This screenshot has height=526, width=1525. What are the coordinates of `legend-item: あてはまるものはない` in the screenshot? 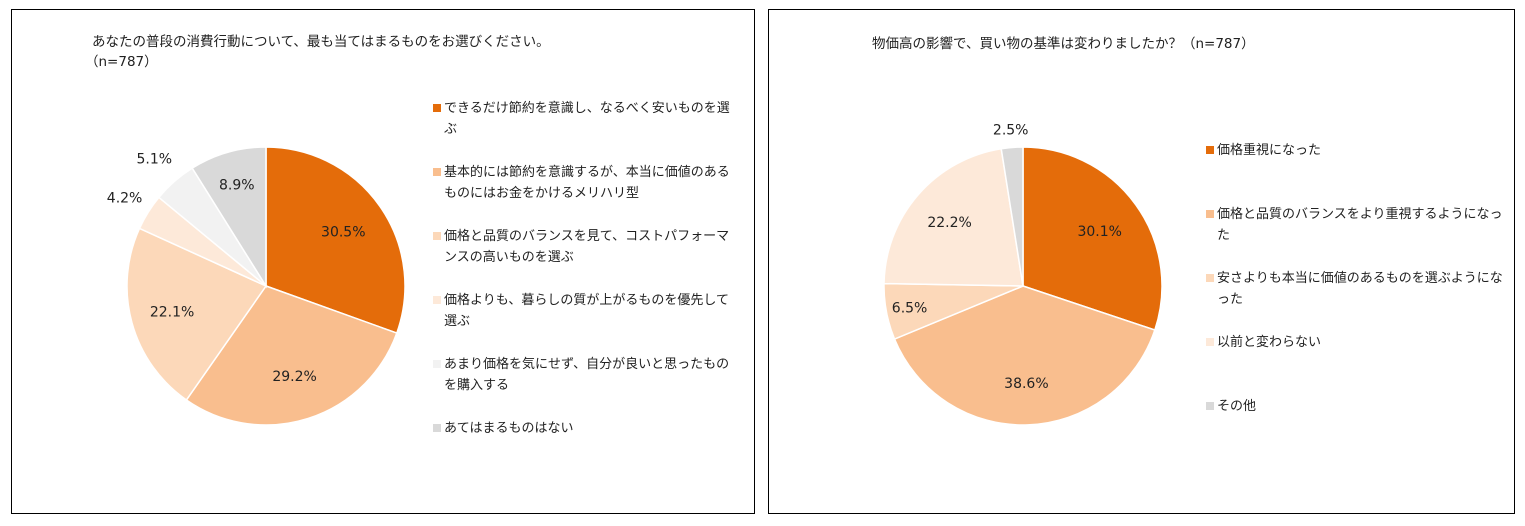 It's located at (583, 428).